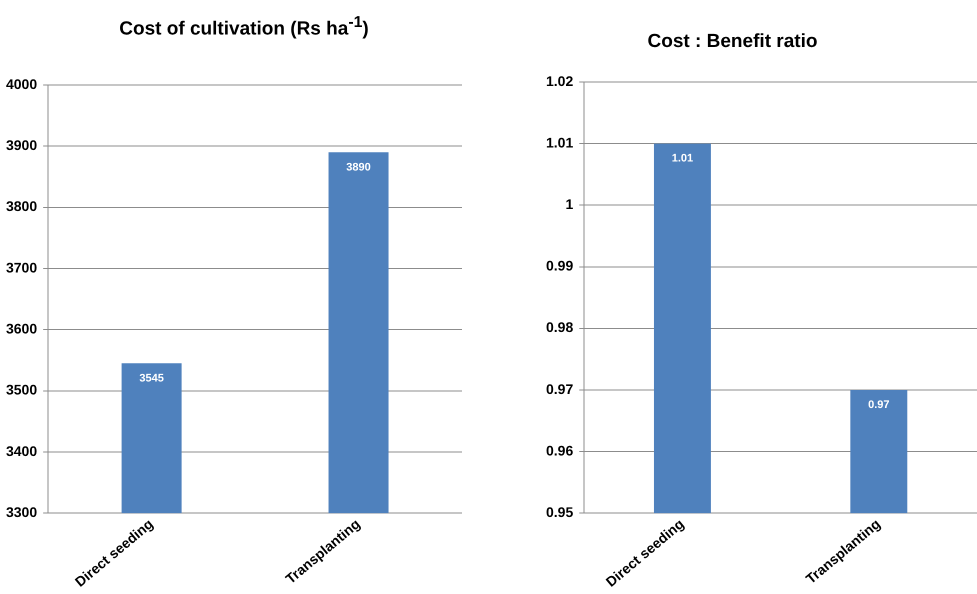  What do you see at coordinates (560, 327) in the screenshot?
I see `y-tick-label: 0.98` at bounding box center [560, 327].